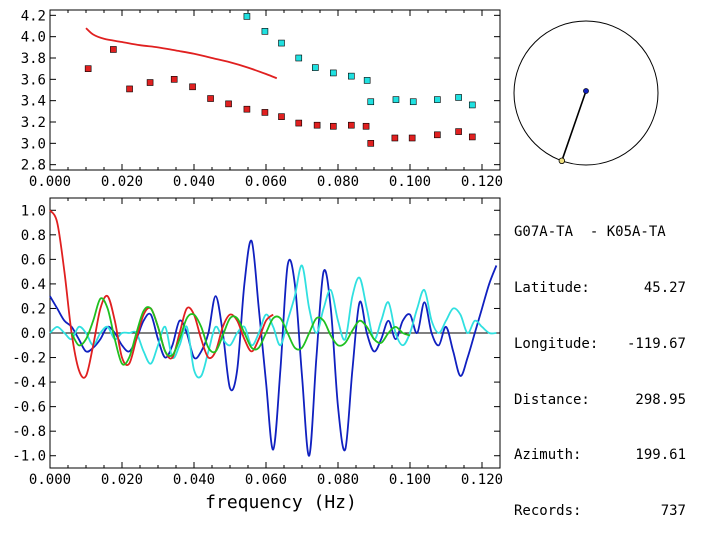 The width and height of the screenshot is (703, 539). What do you see at coordinates (29, 432) in the screenshot?
I see `y-tick-label: -0.8` at bounding box center [29, 432].